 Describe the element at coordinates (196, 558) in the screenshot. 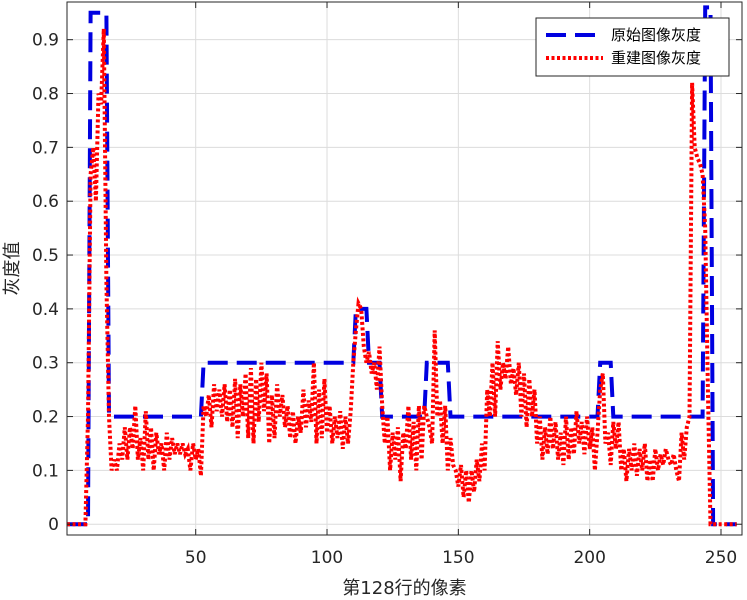

I see `x-tick-label: 50` at that location.